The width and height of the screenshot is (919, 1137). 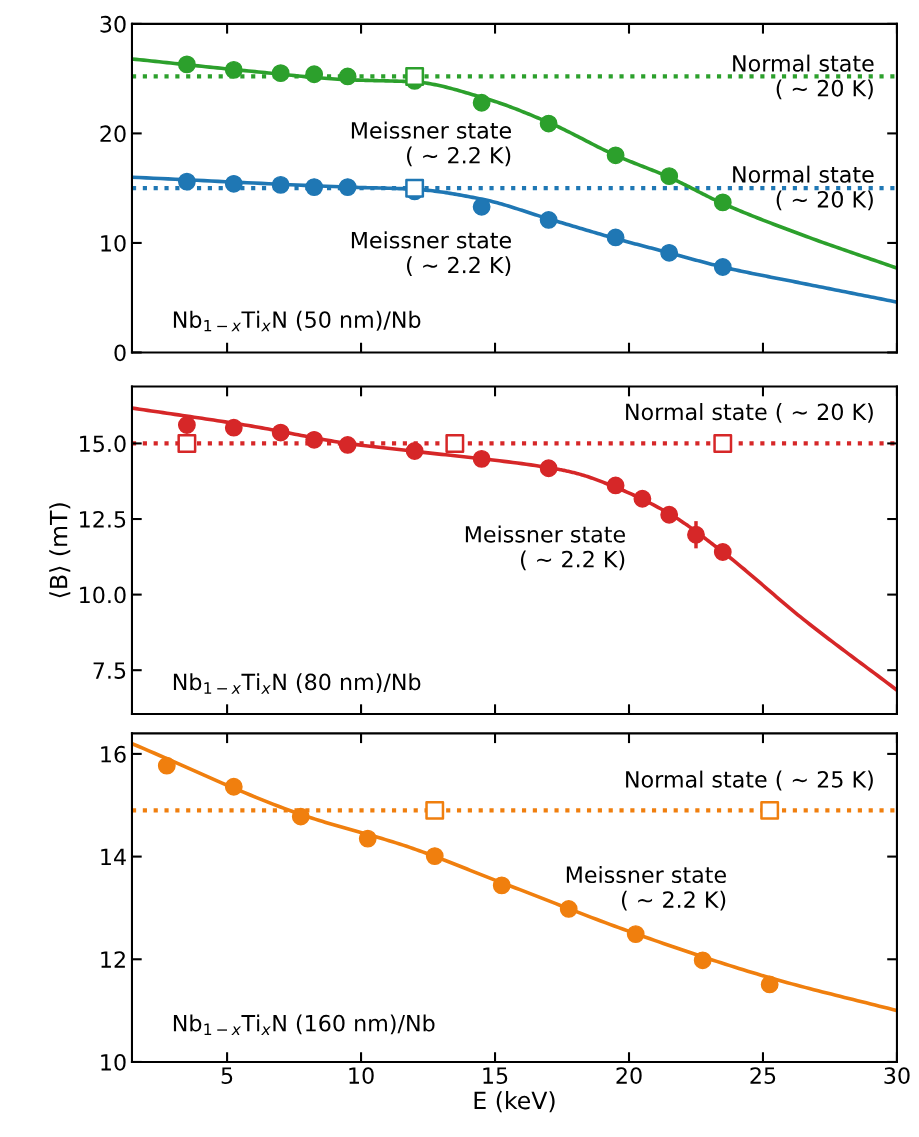 I want to click on x-tick-label: 30, so click(x=897, y=1076).